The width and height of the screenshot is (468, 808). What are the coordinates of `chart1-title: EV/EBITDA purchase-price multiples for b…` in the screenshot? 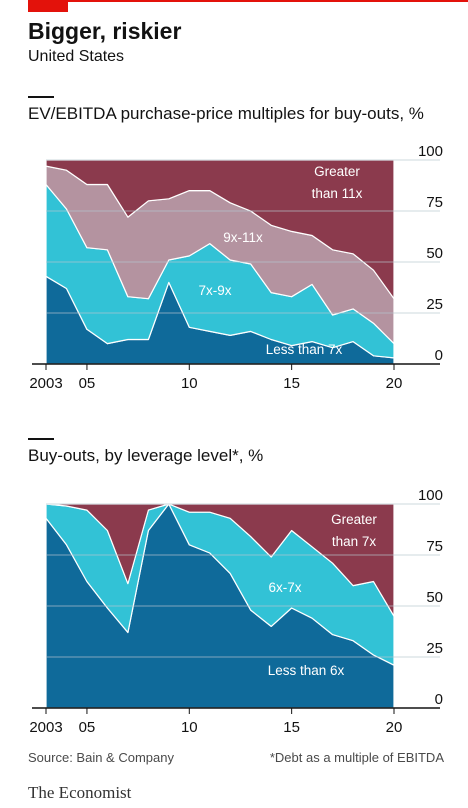 It's located at (226, 113).